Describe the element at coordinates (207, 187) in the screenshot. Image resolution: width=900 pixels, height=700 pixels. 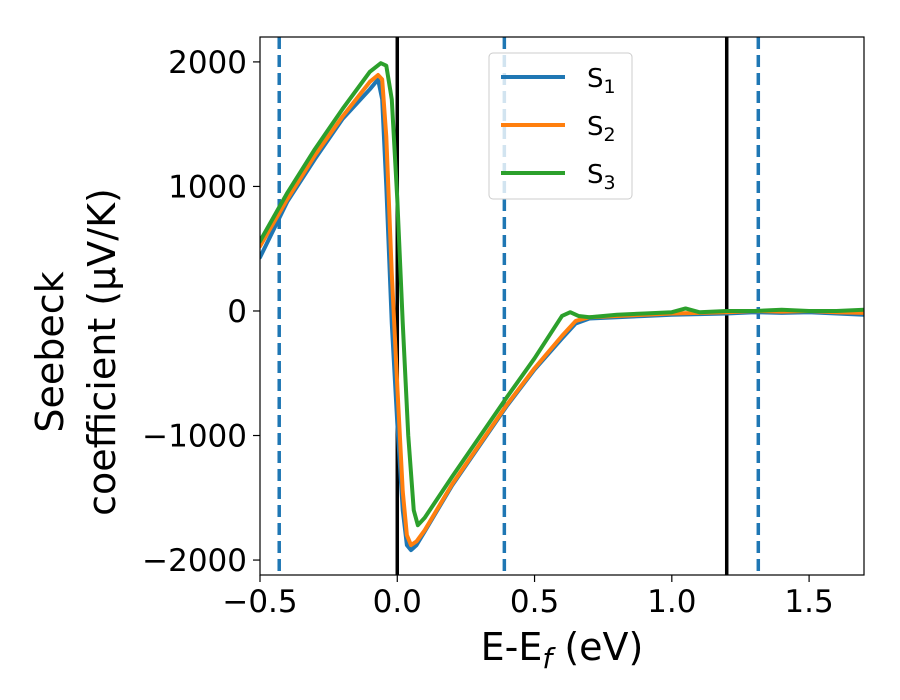
I see `y-tick-label: 1000` at that location.